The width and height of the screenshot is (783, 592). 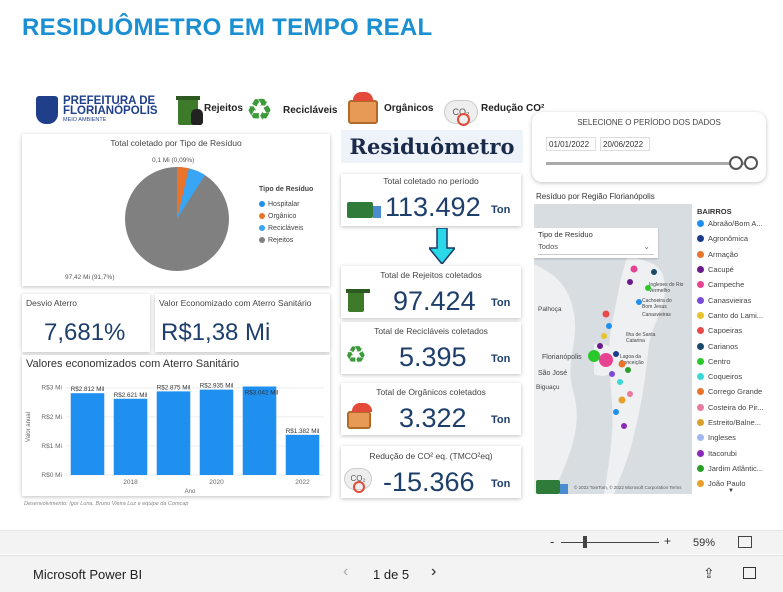 What do you see at coordinates (734, 254) in the screenshot?
I see `map-legend-item: Armação` at bounding box center [734, 254].